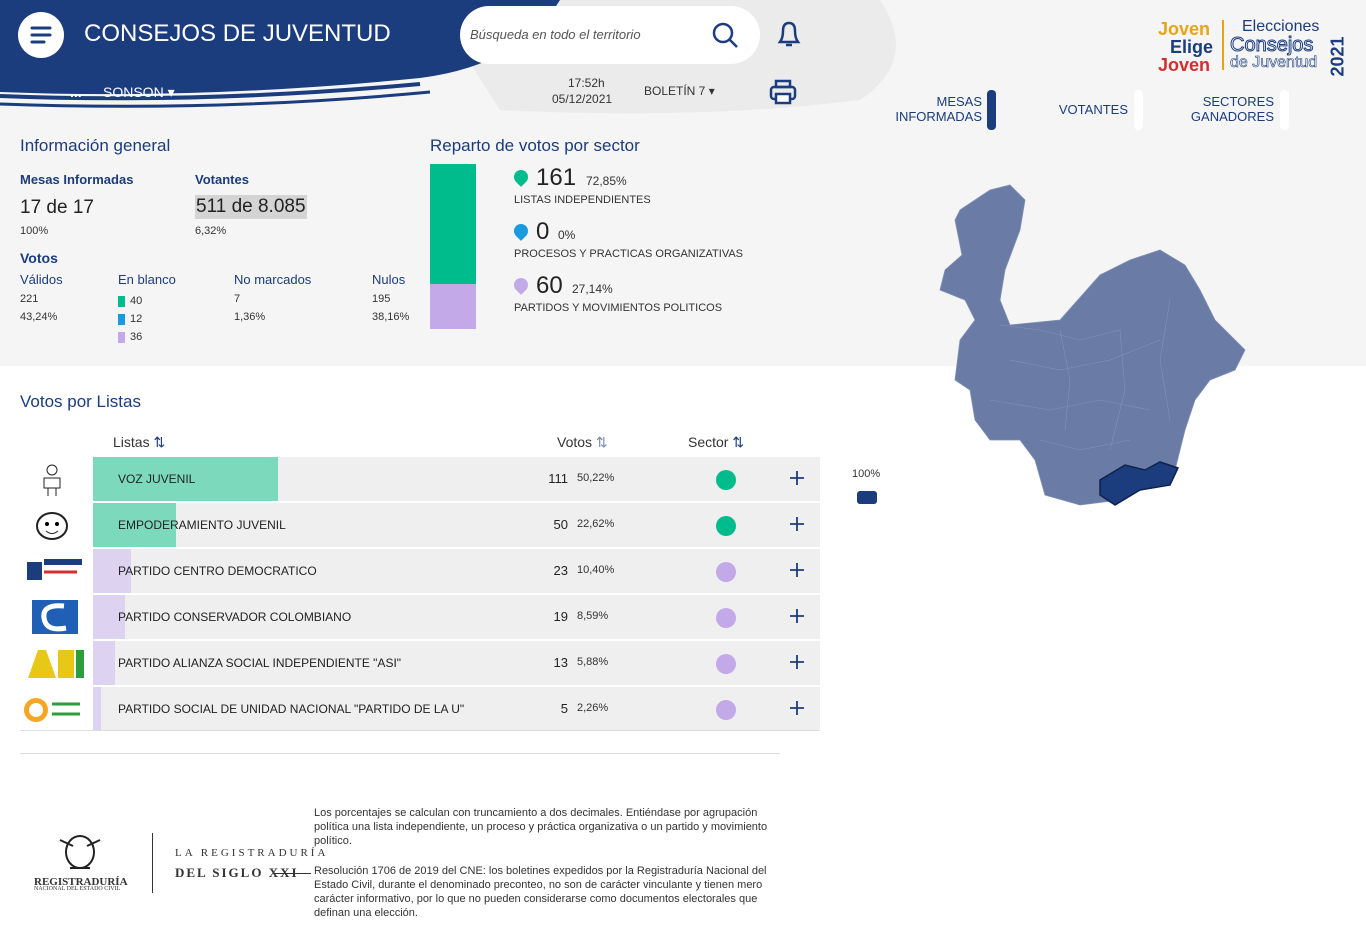  What do you see at coordinates (549, 285) in the screenshot?
I see `sector-votes: 60` at bounding box center [549, 285].